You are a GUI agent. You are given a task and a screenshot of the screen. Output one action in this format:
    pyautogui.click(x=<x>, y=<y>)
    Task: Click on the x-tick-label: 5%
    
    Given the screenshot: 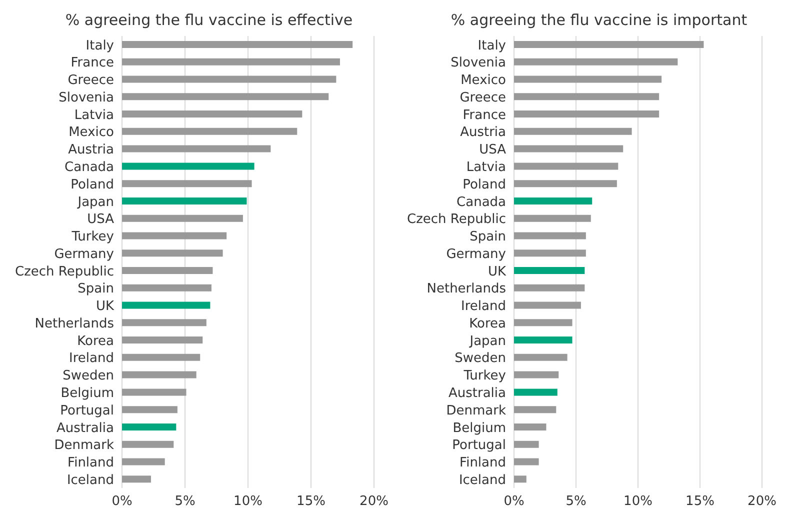 What is the action you would take?
    pyautogui.click(x=576, y=502)
    